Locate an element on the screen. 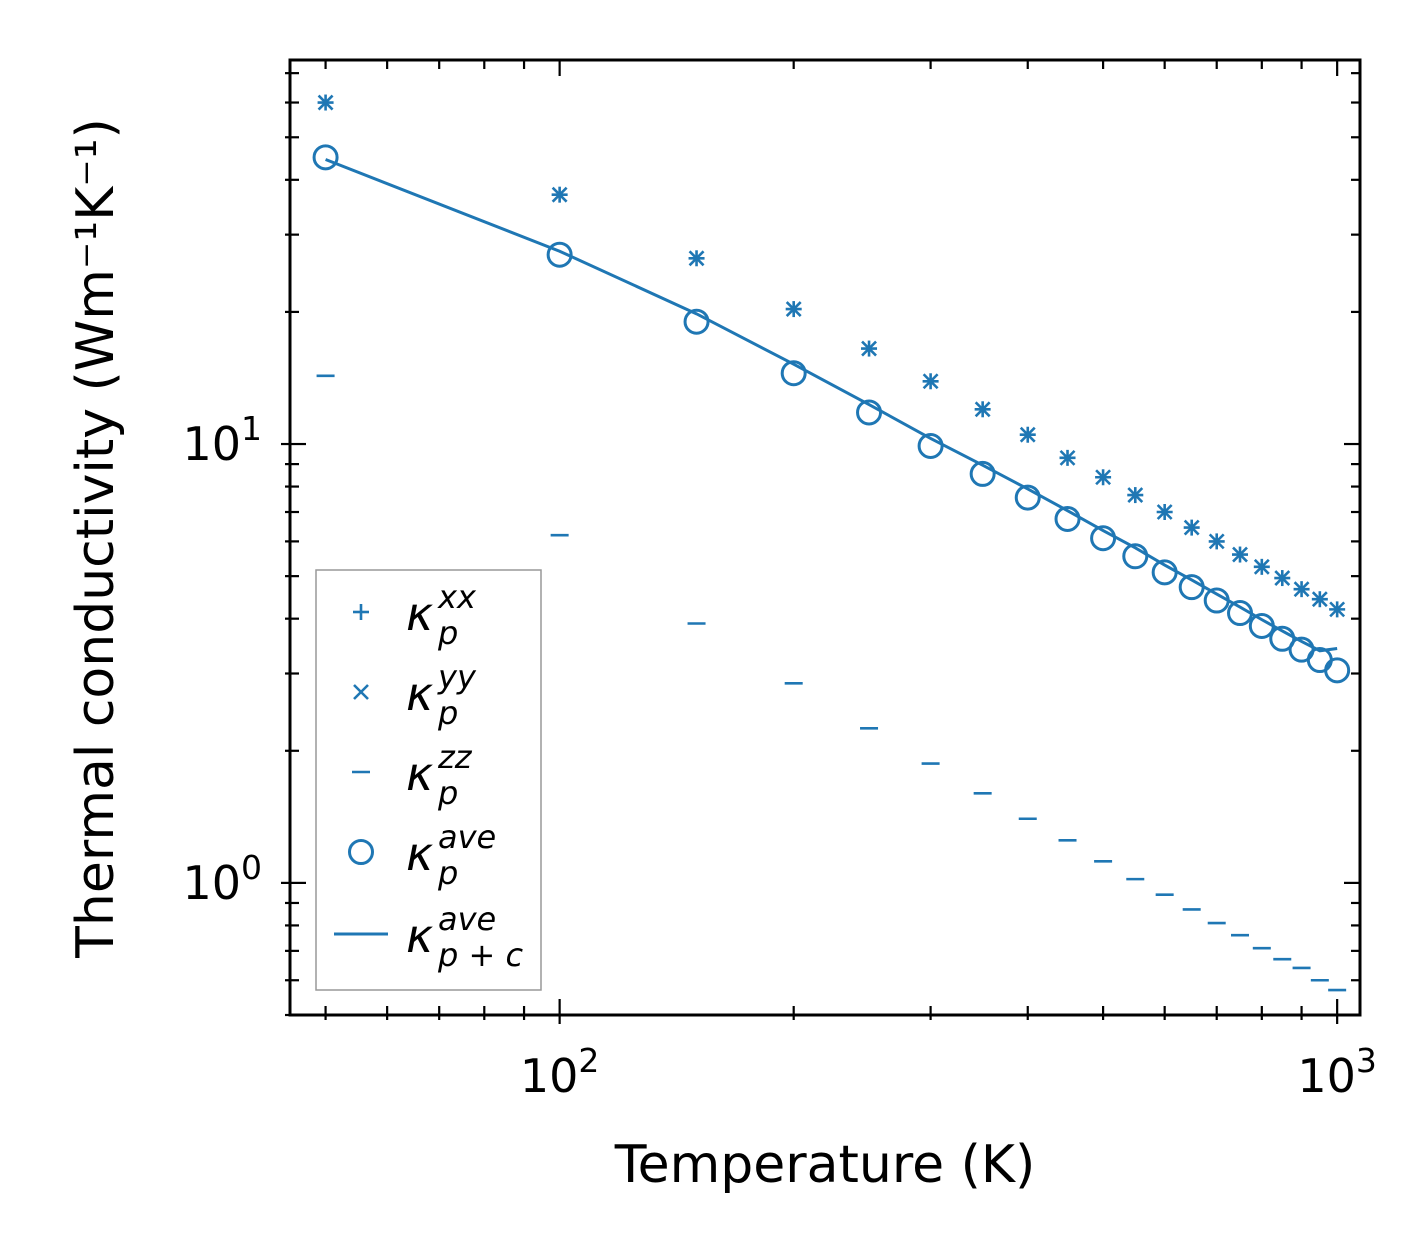 The height and width of the screenshot is (1254, 1421). legend-entry: κ zz p is located at coordinates (412, 775).